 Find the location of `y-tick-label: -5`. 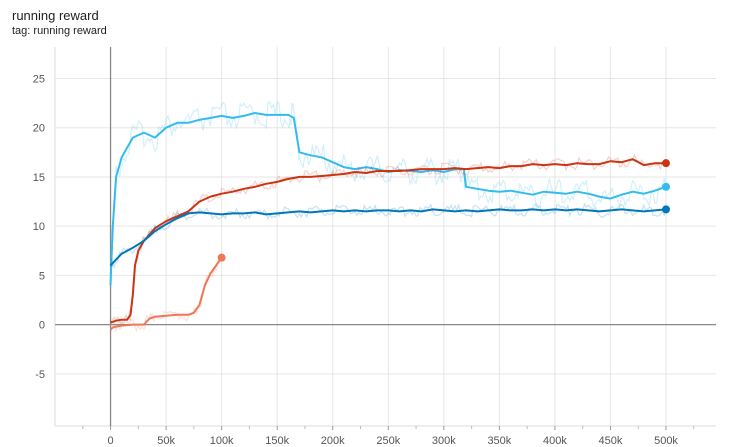

y-tick-label: -5 is located at coordinates (40, 375).